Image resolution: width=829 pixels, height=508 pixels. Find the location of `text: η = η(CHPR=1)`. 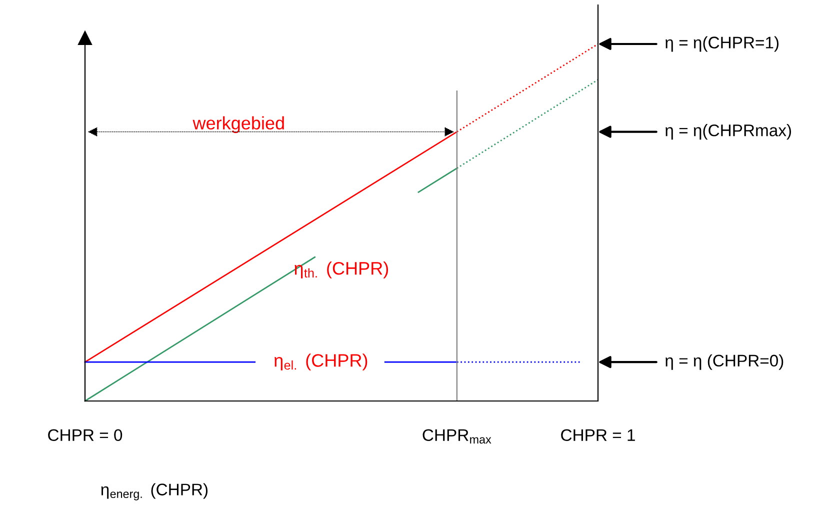

text: η = η(CHPR=1) is located at coordinates (722, 44).